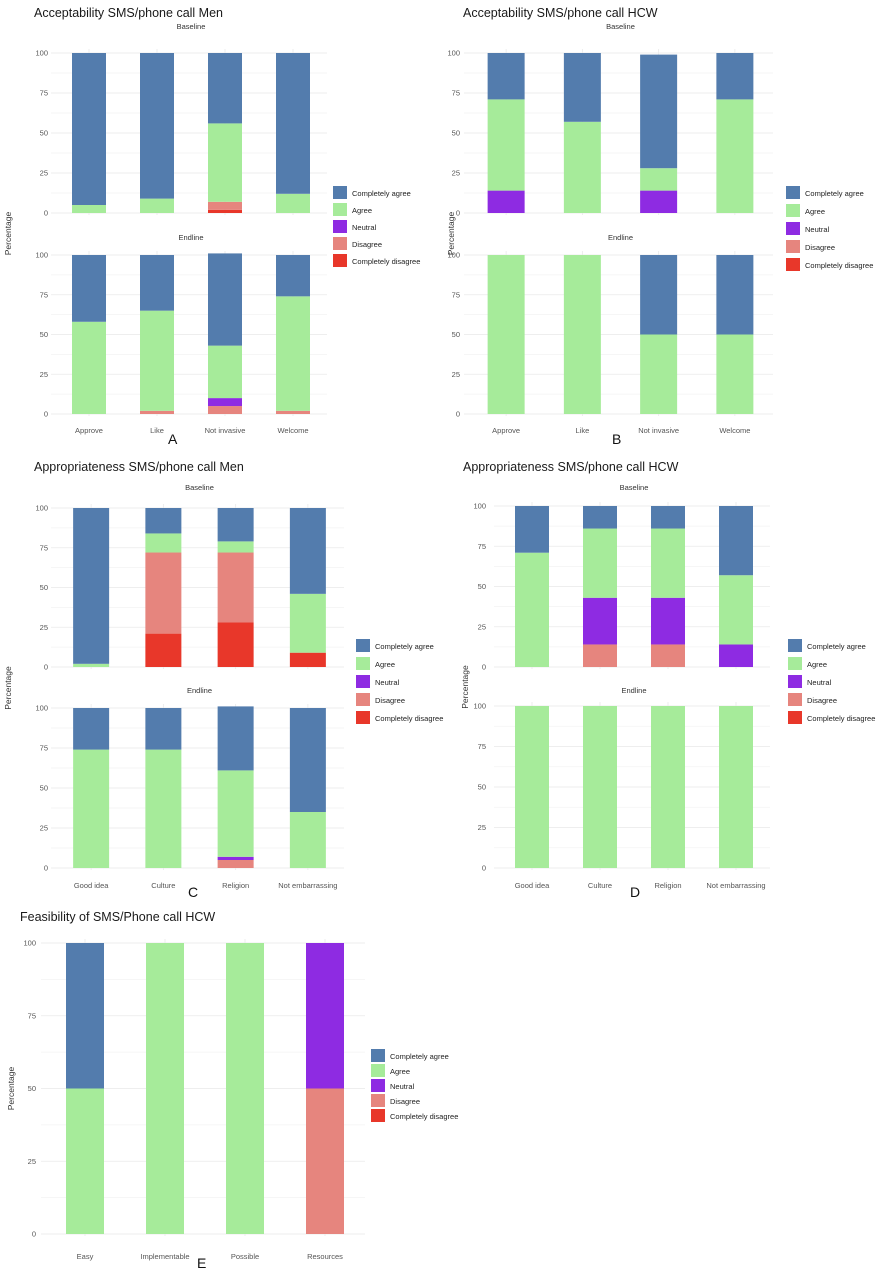  What do you see at coordinates (189, 577) in the screenshot?
I see `facet-baseline: Baseline 0 25 50 75 100` at bounding box center [189, 577].